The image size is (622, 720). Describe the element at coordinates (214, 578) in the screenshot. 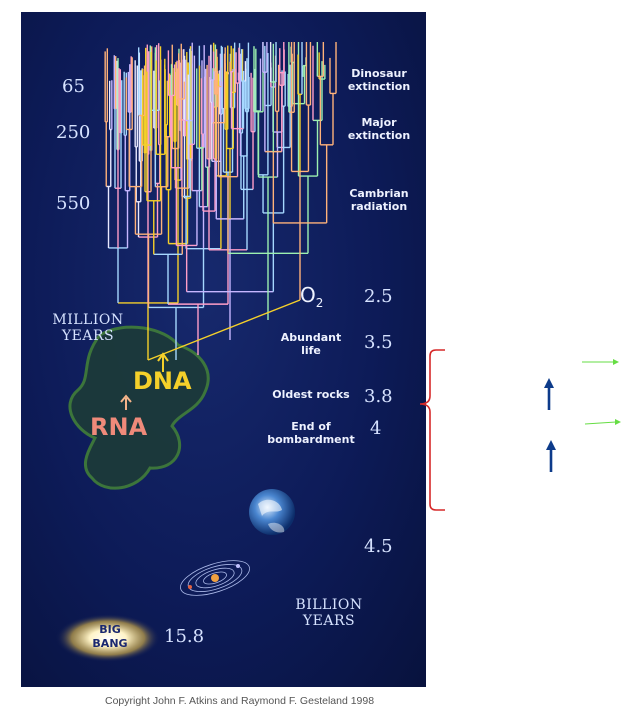

I see `solar-system-icon` at that location.